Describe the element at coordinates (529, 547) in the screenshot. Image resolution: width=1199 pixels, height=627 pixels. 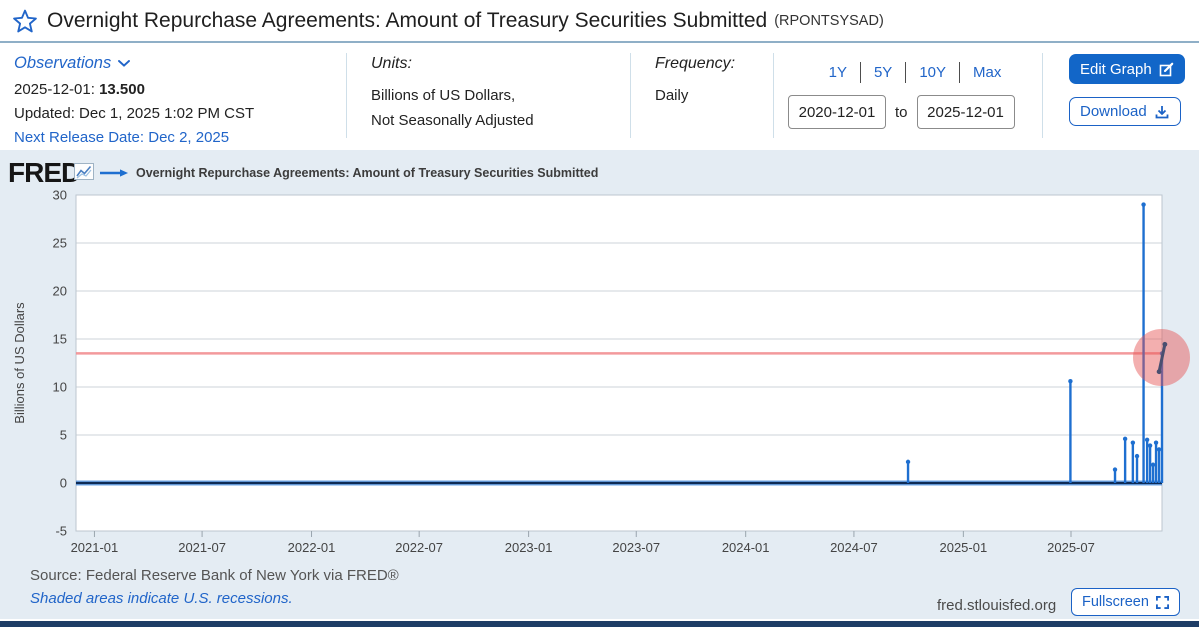
I see `svg-text: 2023-01` at that location.